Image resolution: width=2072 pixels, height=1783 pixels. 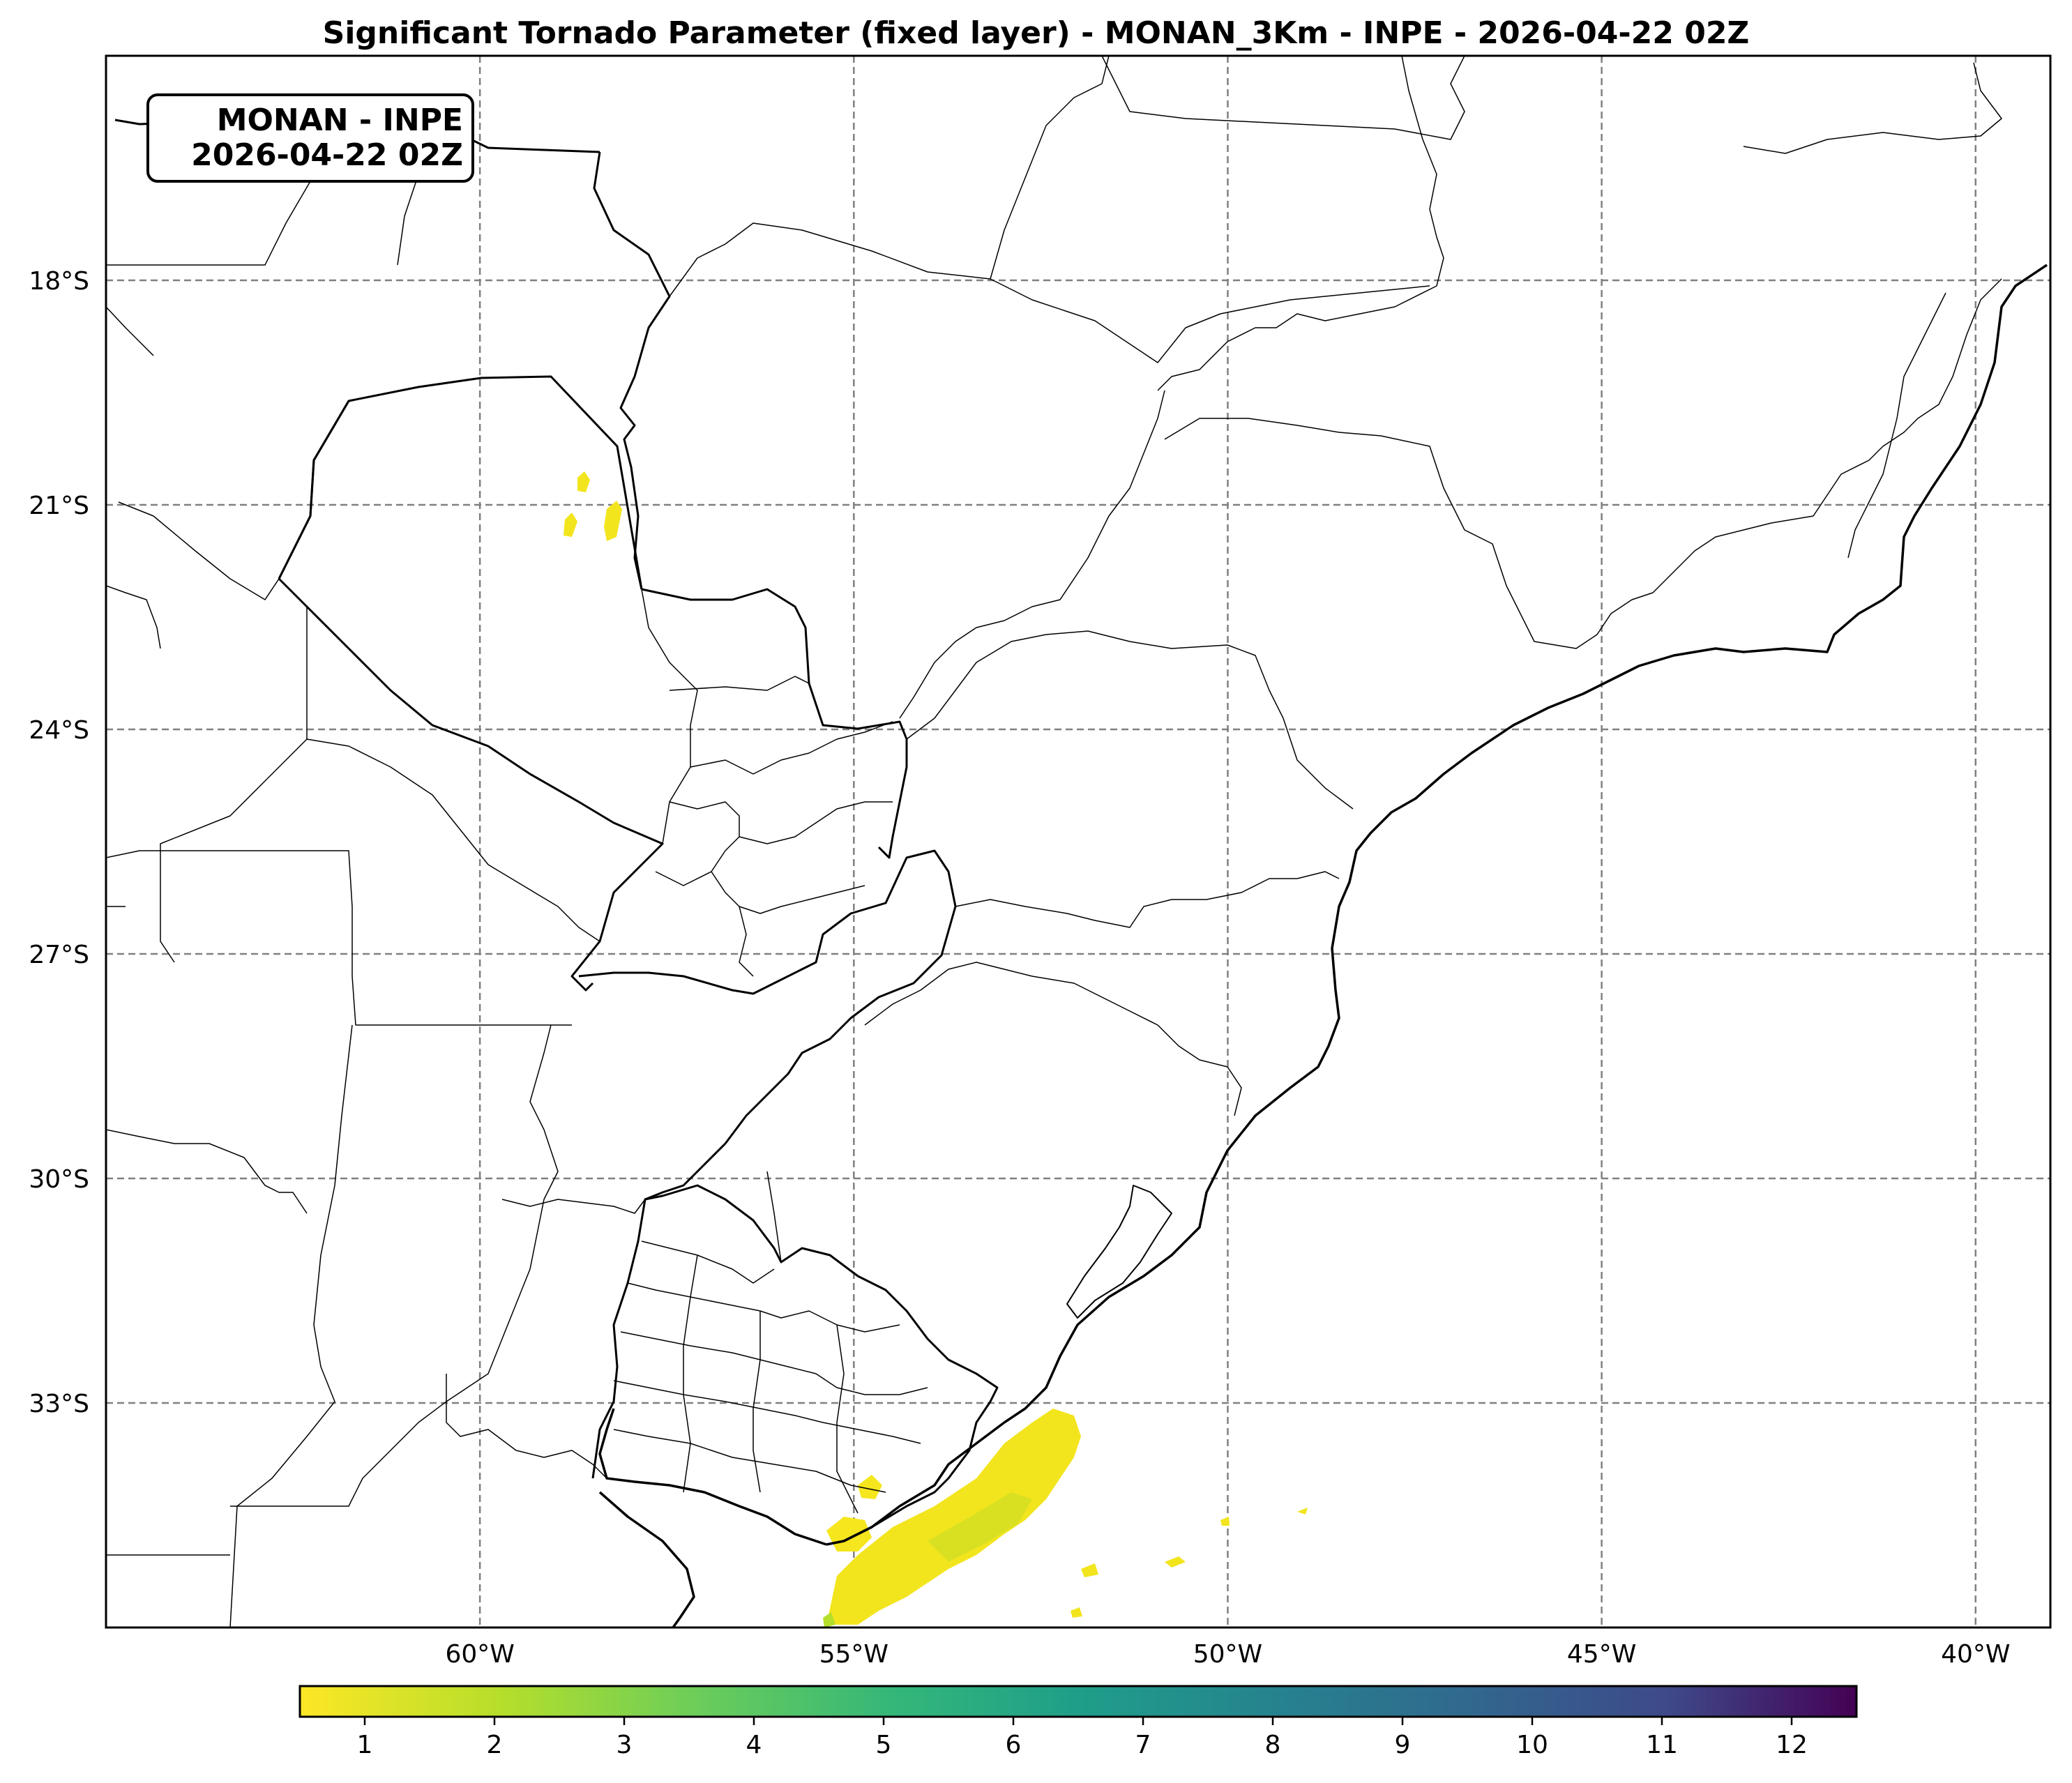 What do you see at coordinates (495, 1745) in the screenshot?
I see `colorbar-tick-label: 2` at bounding box center [495, 1745].